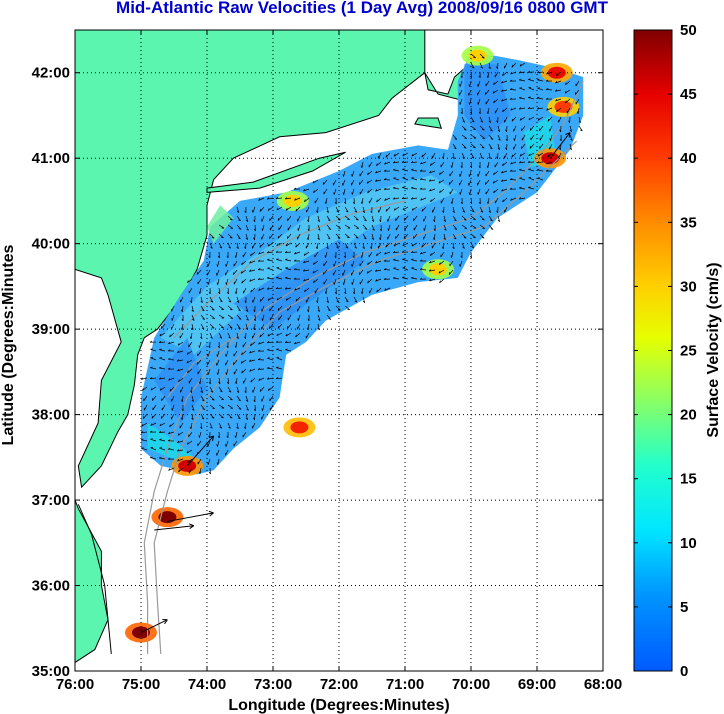  I want to click on x-tick-label: 72:00, so click(339, 684).